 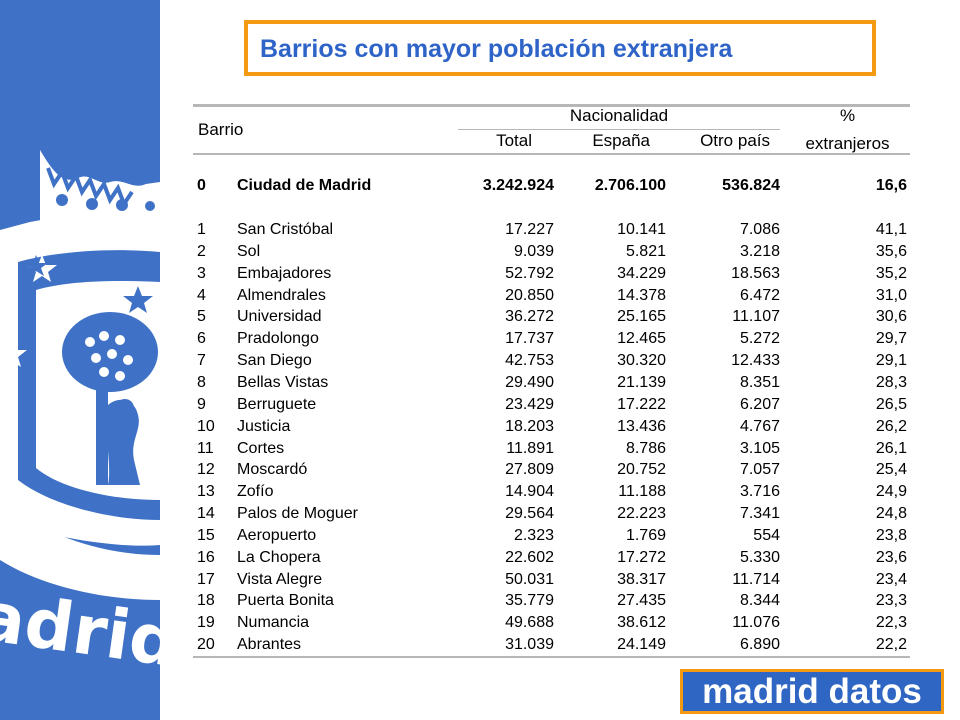 I want to click on row-pct: 30,6, so click(x=891, y=317).